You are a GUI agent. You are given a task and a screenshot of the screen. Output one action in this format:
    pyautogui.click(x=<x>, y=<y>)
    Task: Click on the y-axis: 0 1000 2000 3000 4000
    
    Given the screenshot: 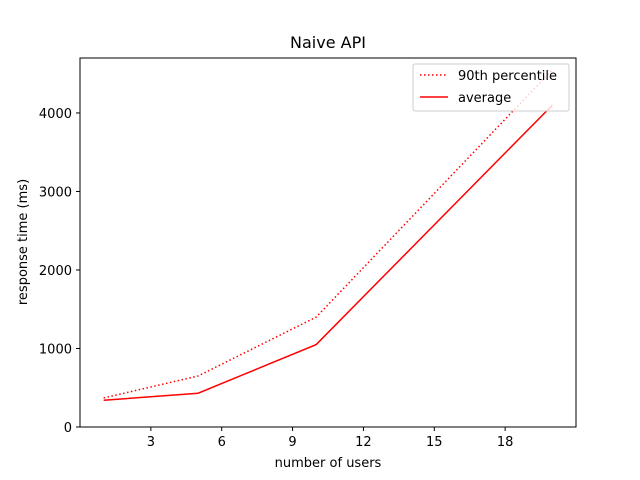 What is the action you would take?
    pyautogui.click(x=59, y=271)
    